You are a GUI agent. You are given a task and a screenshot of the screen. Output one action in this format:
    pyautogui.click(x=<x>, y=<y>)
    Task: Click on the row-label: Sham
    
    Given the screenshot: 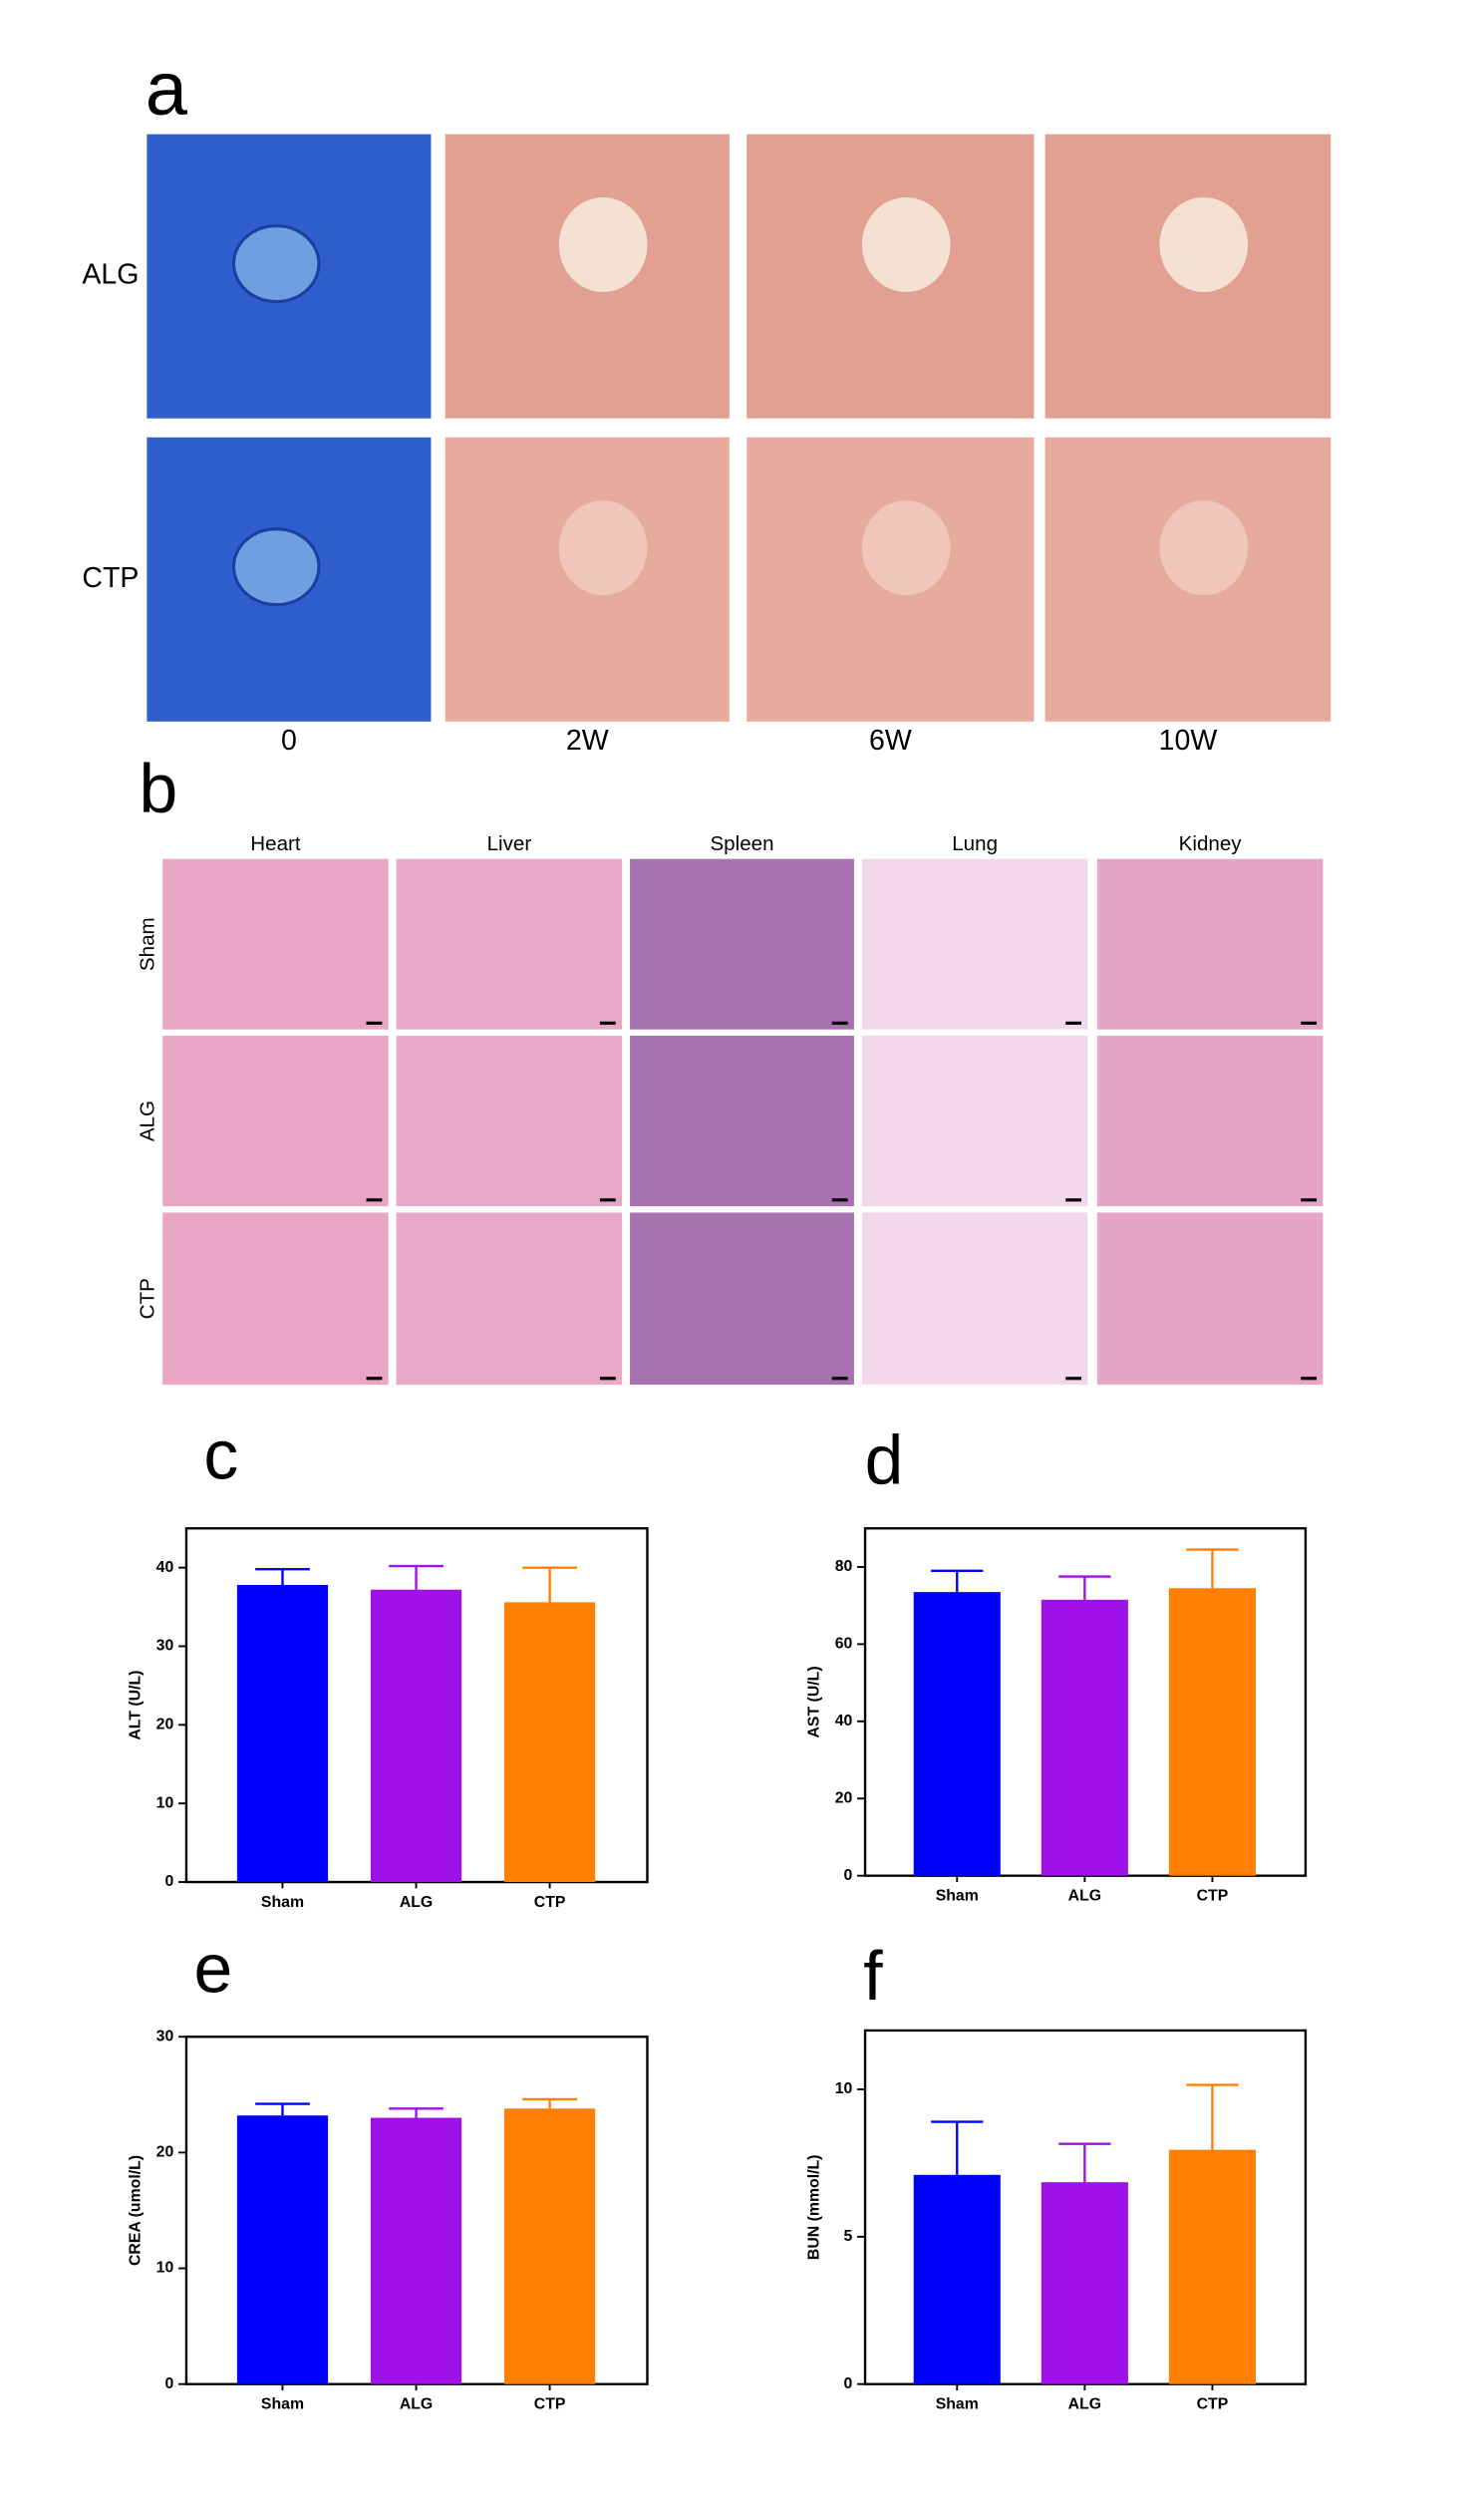 What is the action you would take?
    pyautogui.click(x=147, y=944)
    